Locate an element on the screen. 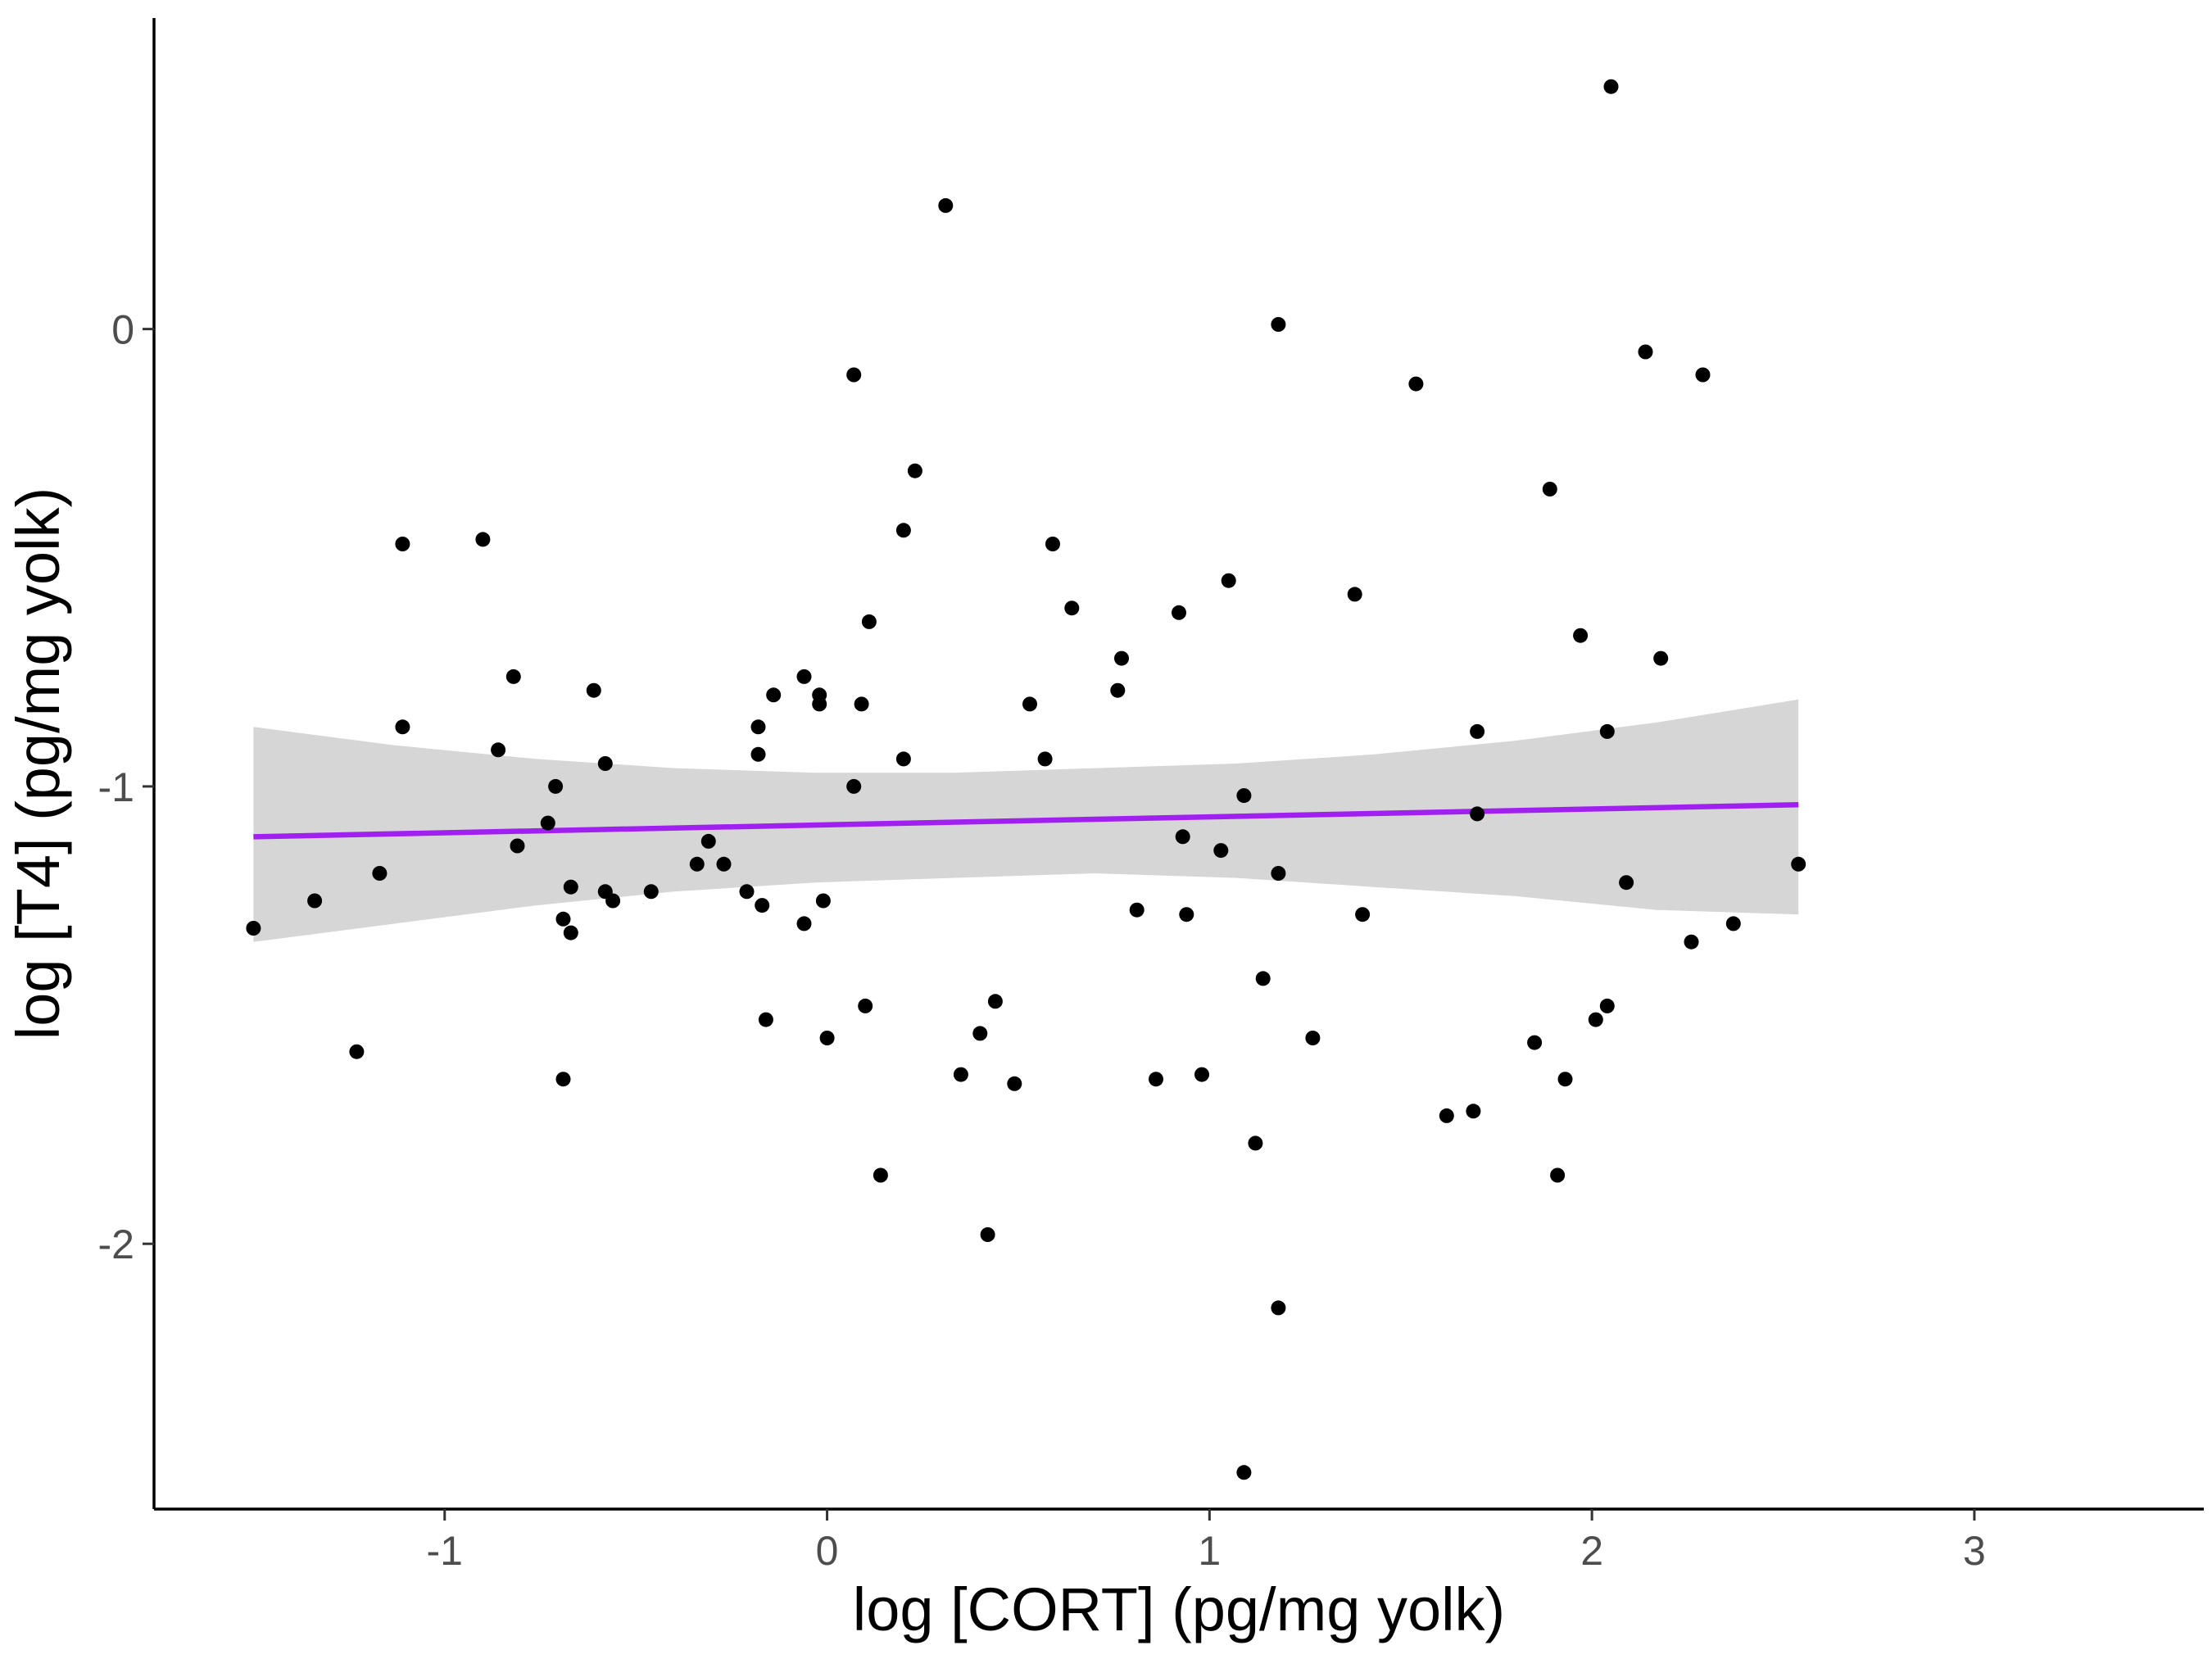 The width and height of the screenshot is (2212, 1659). y-axis-ticks: 0 -1 -2 is located at coordinates (126, 787).